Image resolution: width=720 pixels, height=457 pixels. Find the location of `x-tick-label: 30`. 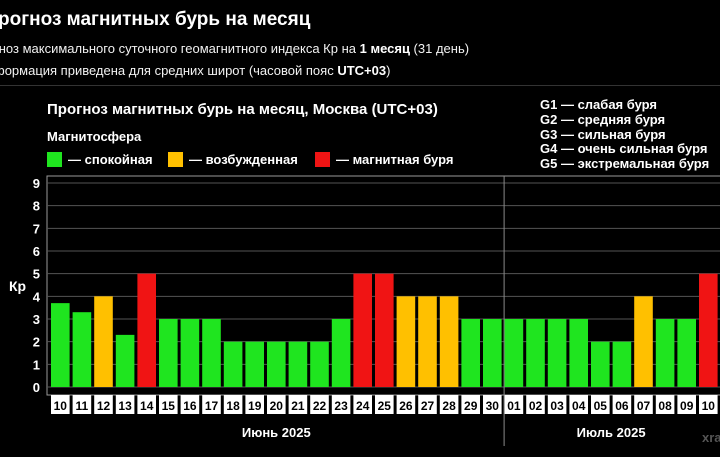

x-tick-label: 30 is located at coordinates (493, 406).